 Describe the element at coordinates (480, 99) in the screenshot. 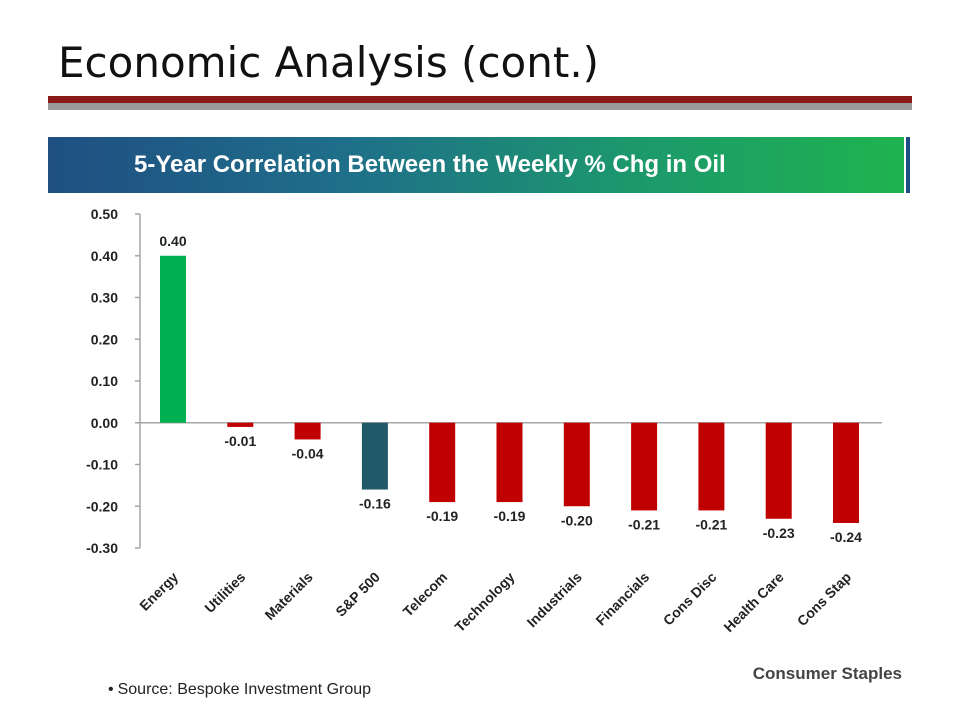

I see `title-rule-red` at that location.